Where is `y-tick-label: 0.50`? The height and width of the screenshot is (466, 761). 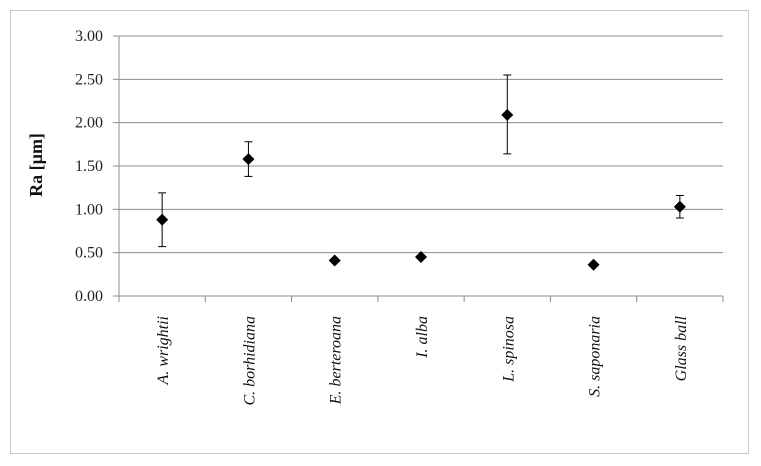
y-tick-label: 0.50 is located at coordinates (89, 253).